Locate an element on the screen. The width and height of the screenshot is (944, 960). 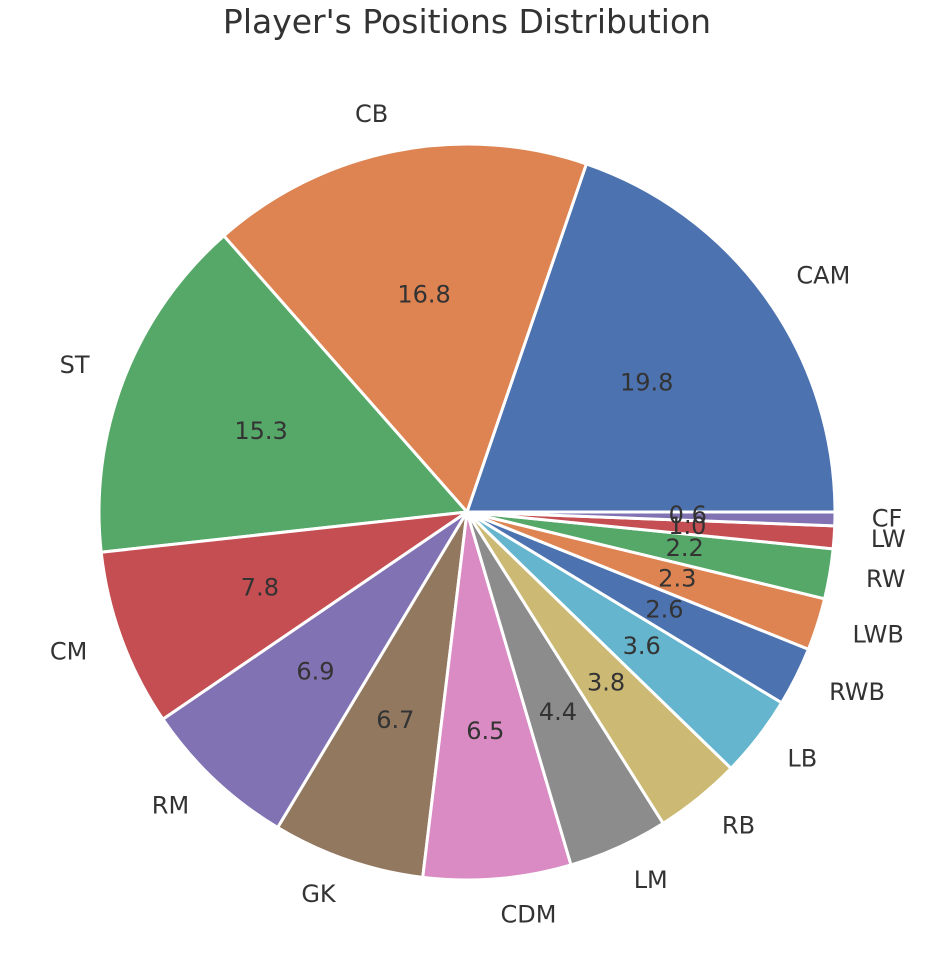
value-label-rb: 3.8 is located at coordinates (606, 683).